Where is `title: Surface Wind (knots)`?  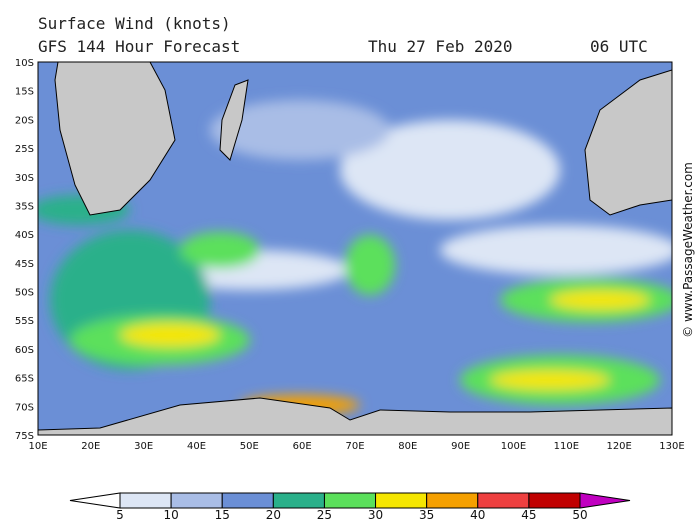
title: Surface Wind (knots) is located at coordinates (134, 23).